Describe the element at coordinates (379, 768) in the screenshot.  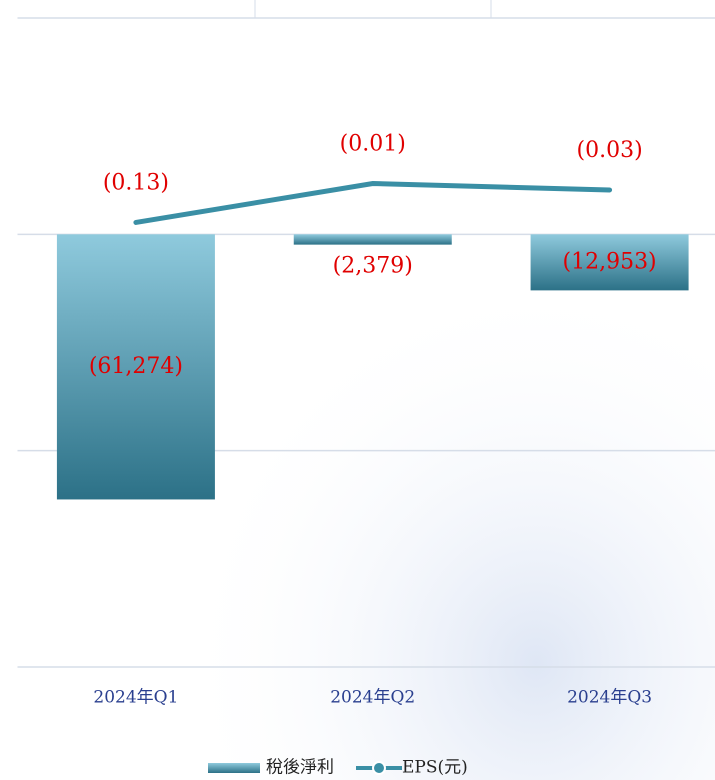
I see `legend-marker` at that location.